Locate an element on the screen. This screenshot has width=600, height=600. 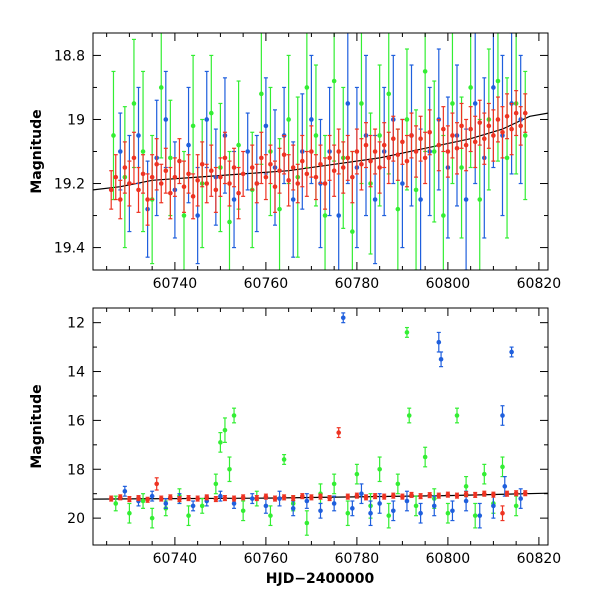
top-x-tick-label: 60760 is located at coordinates (266, 284).